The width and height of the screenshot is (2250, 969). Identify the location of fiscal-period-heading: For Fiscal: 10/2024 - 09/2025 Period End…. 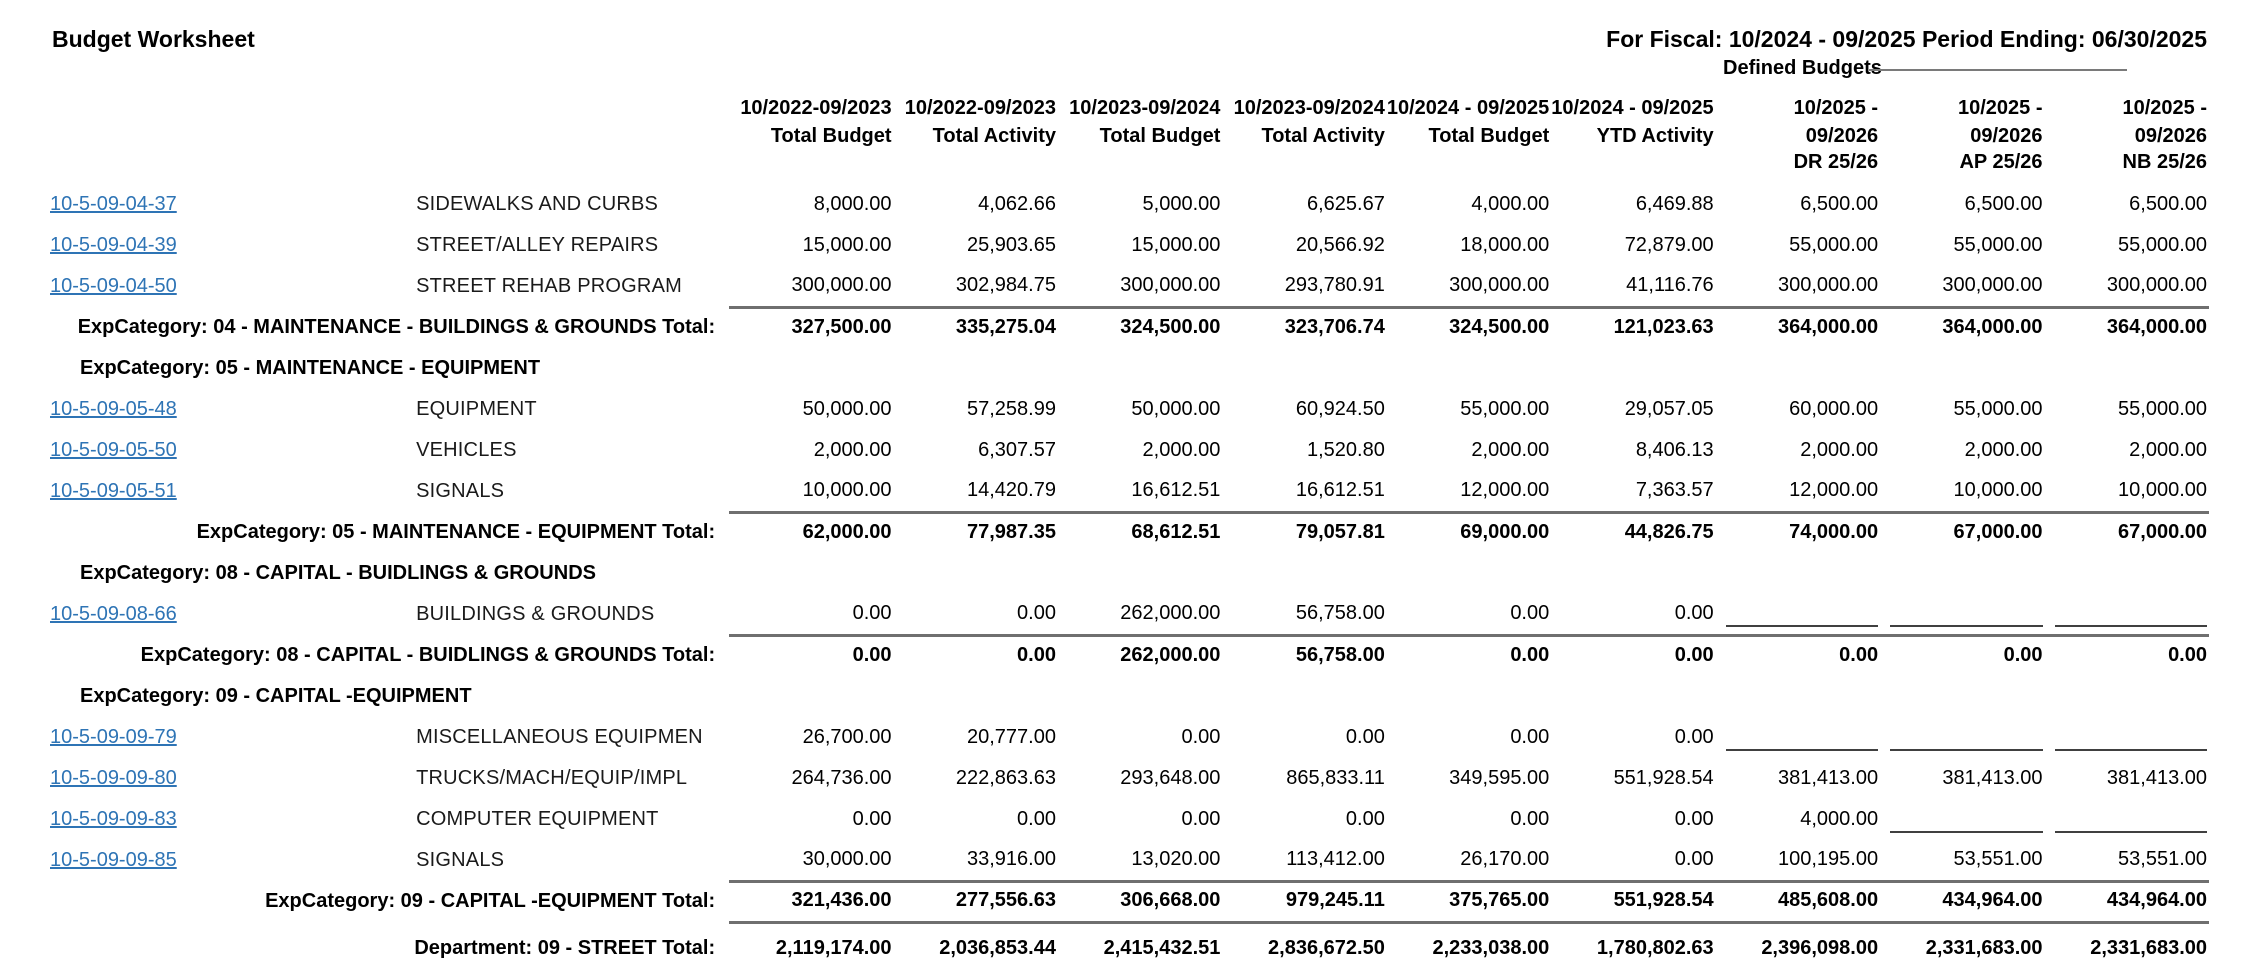
(1906, 39).